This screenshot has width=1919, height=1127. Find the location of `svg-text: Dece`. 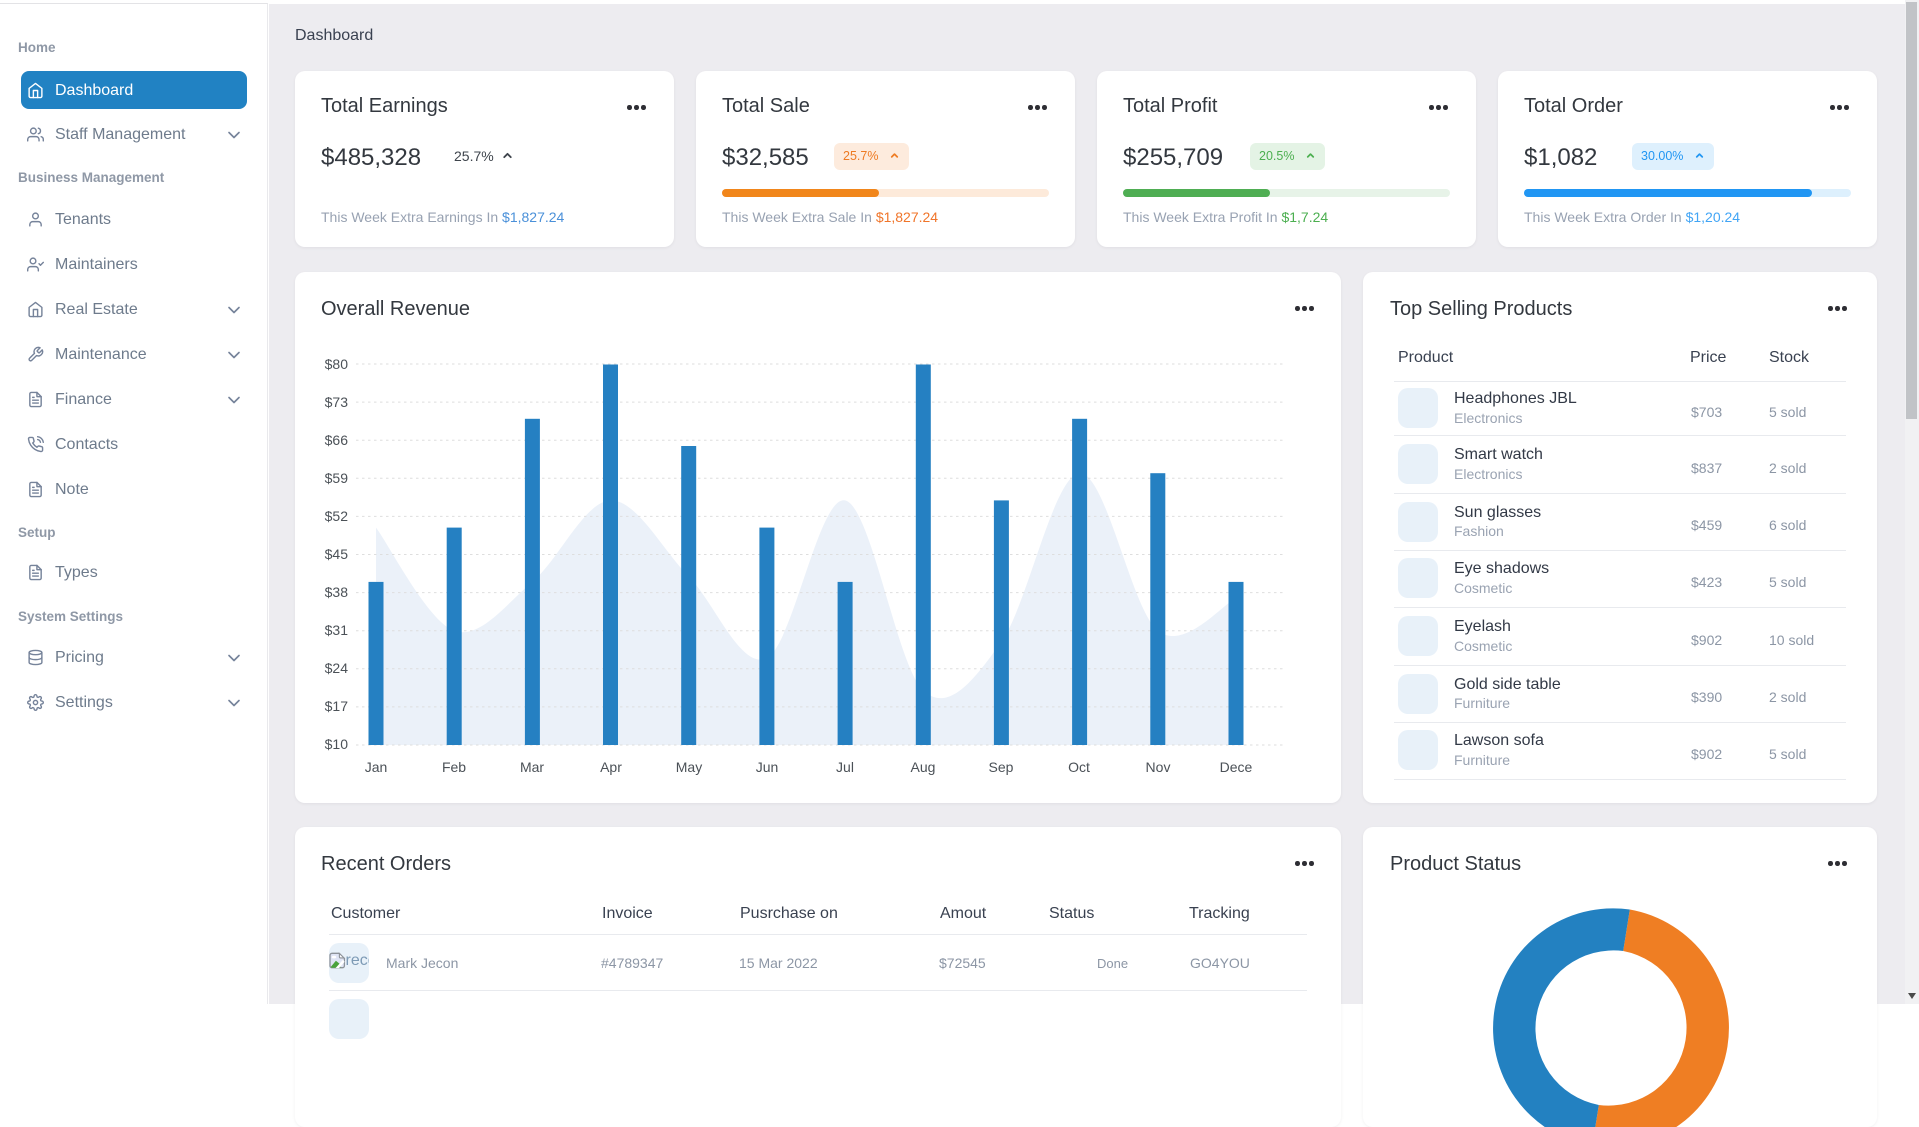

svg-text: Dece is located at coordinates (1236, 767).